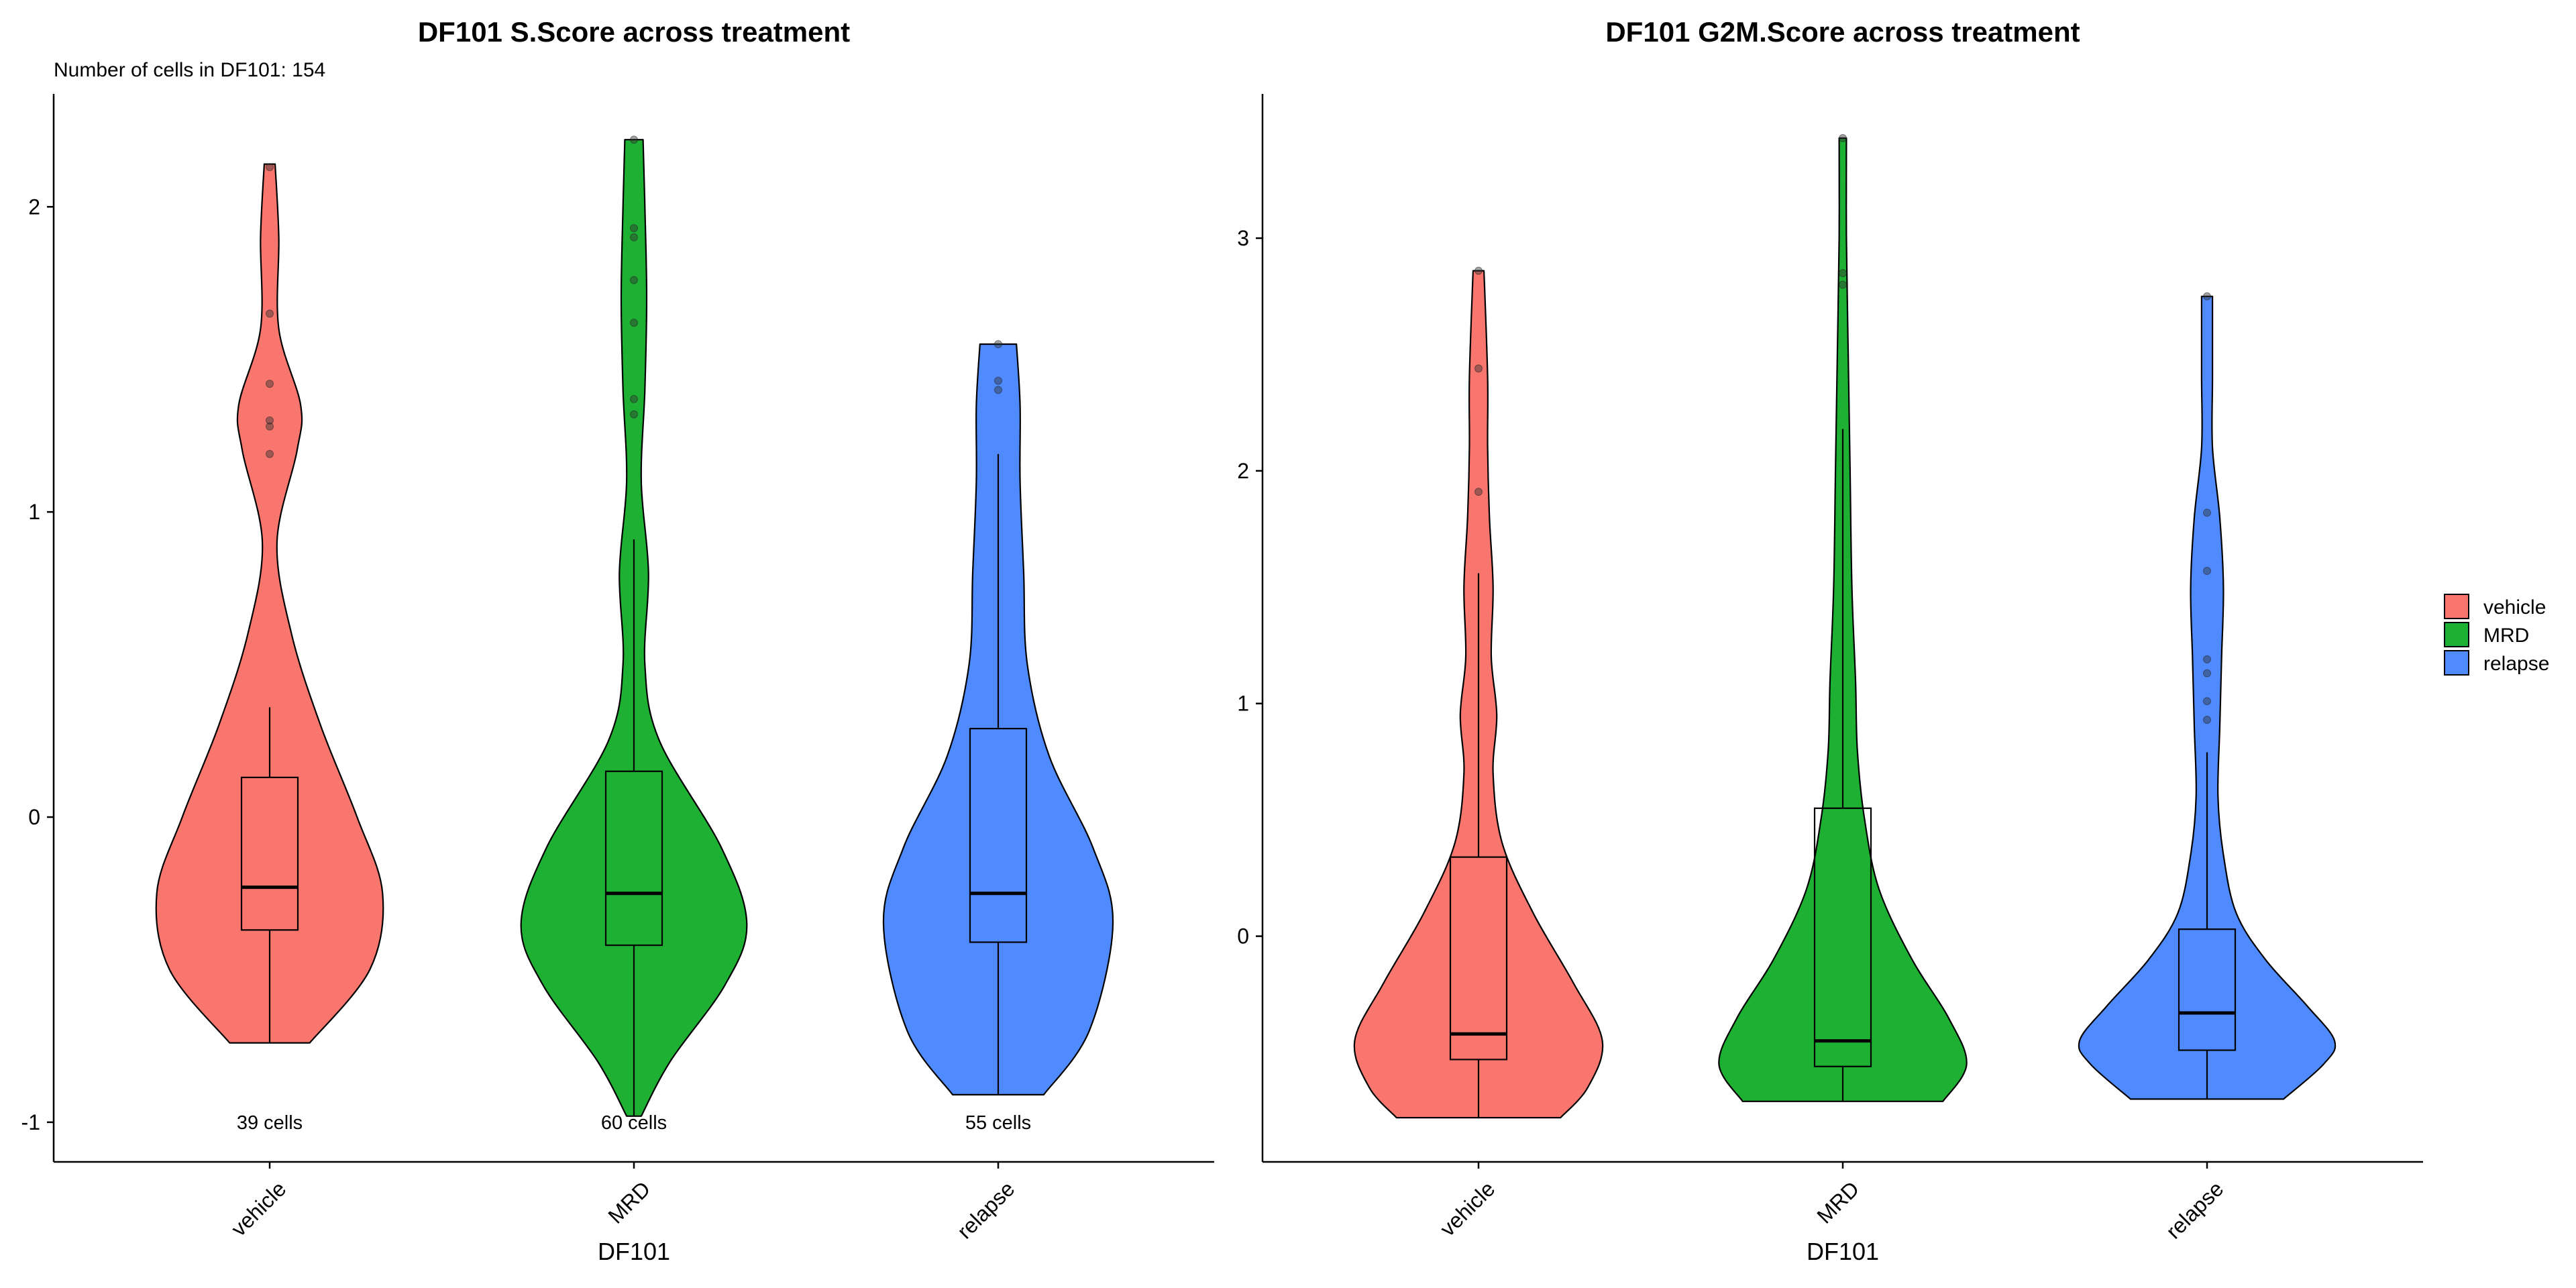  What do you see at coordinates (634, 32) in the screenshot?
I see `chart-title: DF101 S.Score across treatment` at bounding box center [634, 32].